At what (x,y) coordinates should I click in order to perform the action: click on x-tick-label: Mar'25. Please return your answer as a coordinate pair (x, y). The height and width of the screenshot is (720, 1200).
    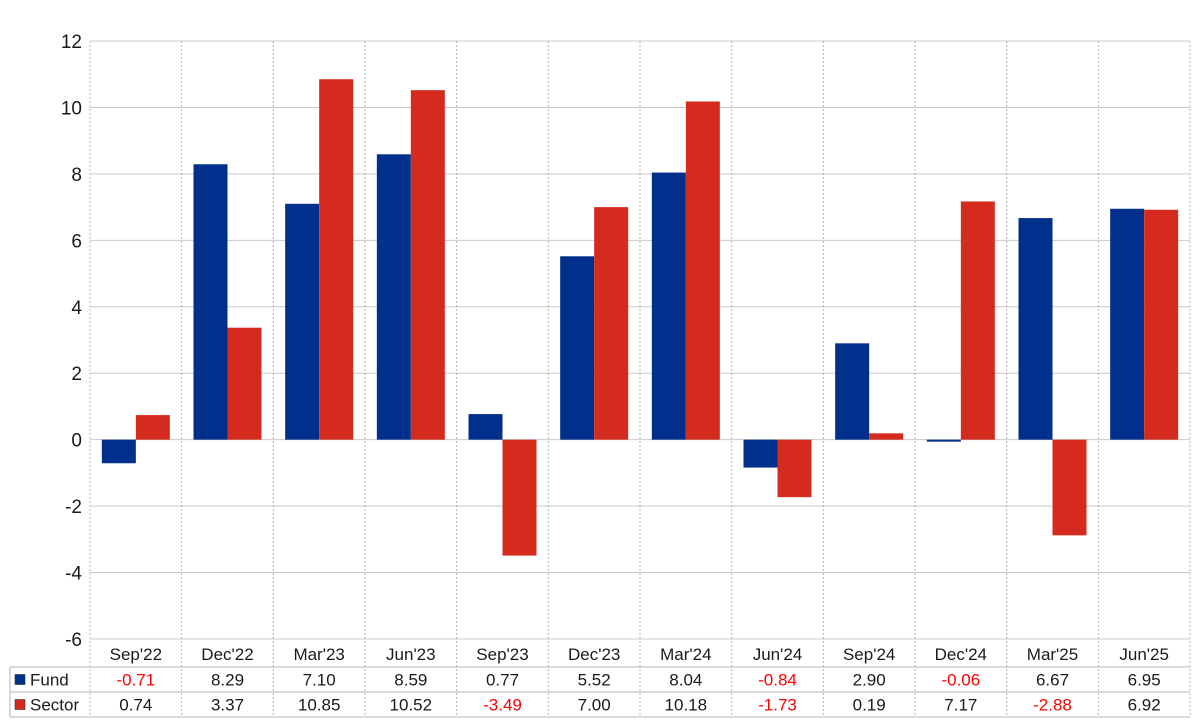
    Looking at the image, I should click on (1052, 654).